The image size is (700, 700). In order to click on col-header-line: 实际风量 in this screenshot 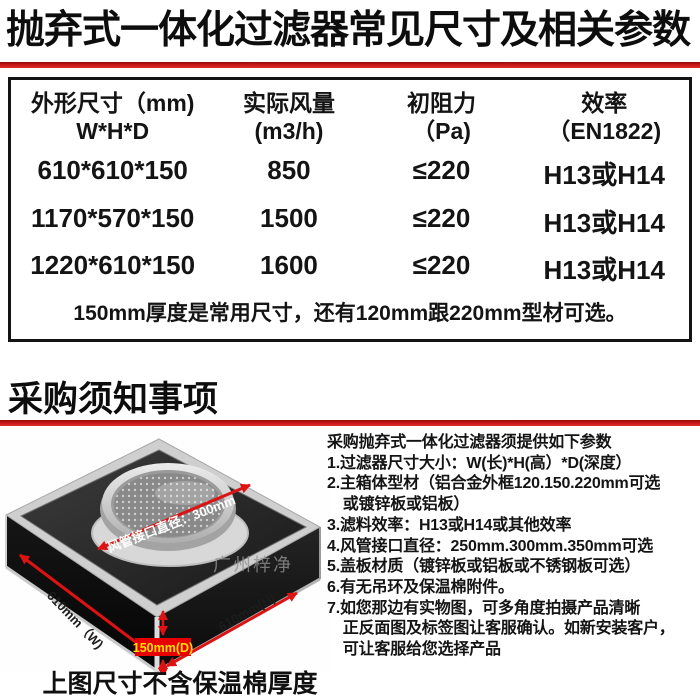, I will do `click(288, 103)`.